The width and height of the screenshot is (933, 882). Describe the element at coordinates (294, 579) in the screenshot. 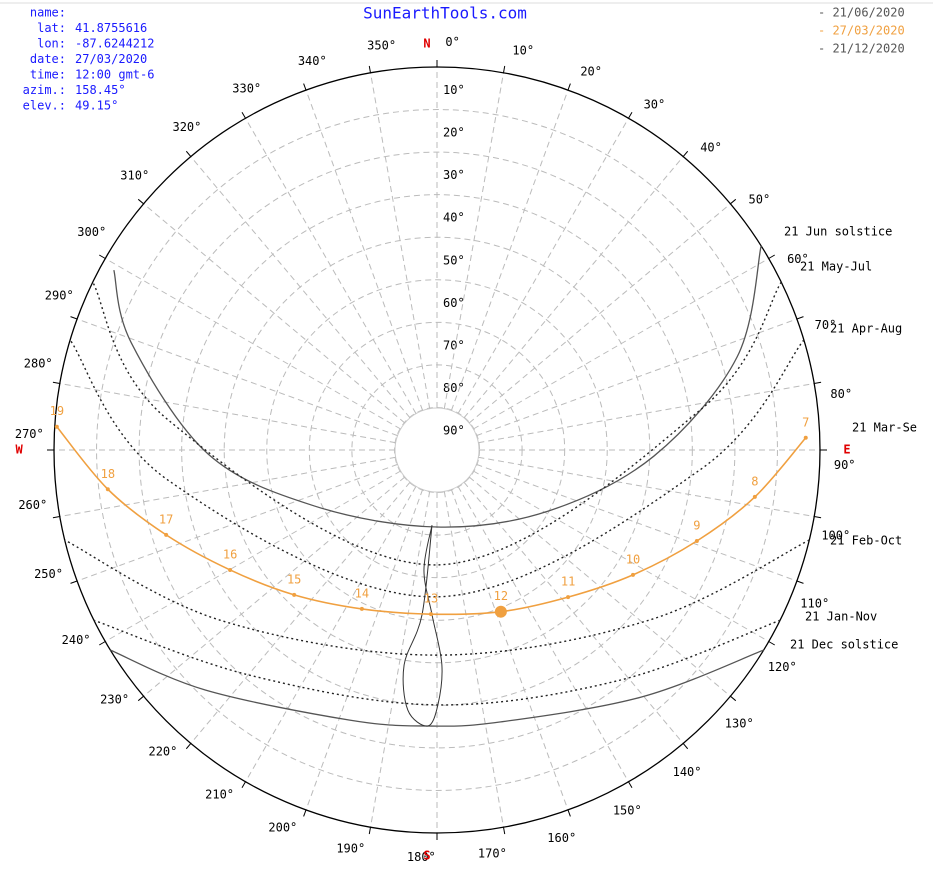

I see `hour-label: 15` at that location.